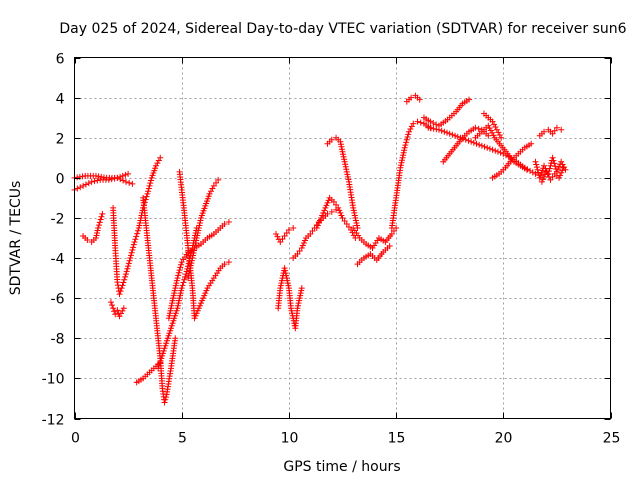  I want to click on data-point-s19, so click(408, 131).